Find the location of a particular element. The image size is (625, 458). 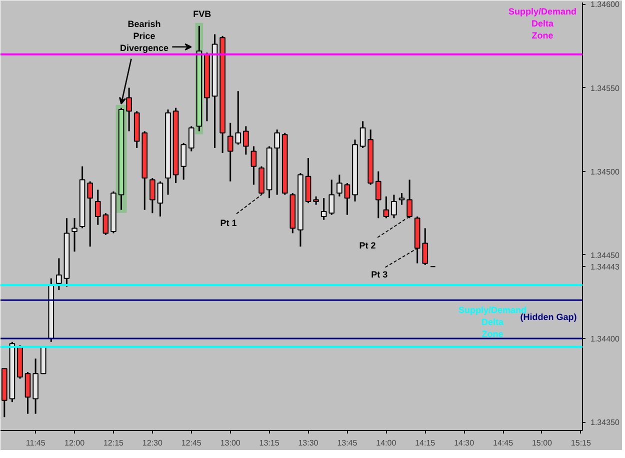

y-tick-label: 1.34443 is located at coordinates (605, 267).